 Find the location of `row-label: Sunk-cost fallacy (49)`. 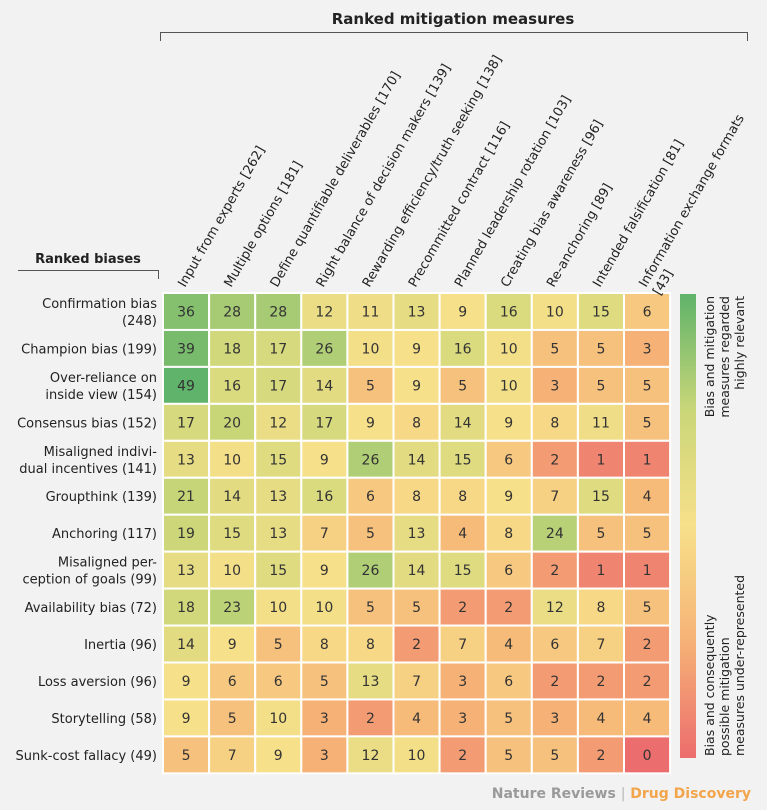

row-label: Sunk-cost fallacy (49) is located at coordinates (86, 756).